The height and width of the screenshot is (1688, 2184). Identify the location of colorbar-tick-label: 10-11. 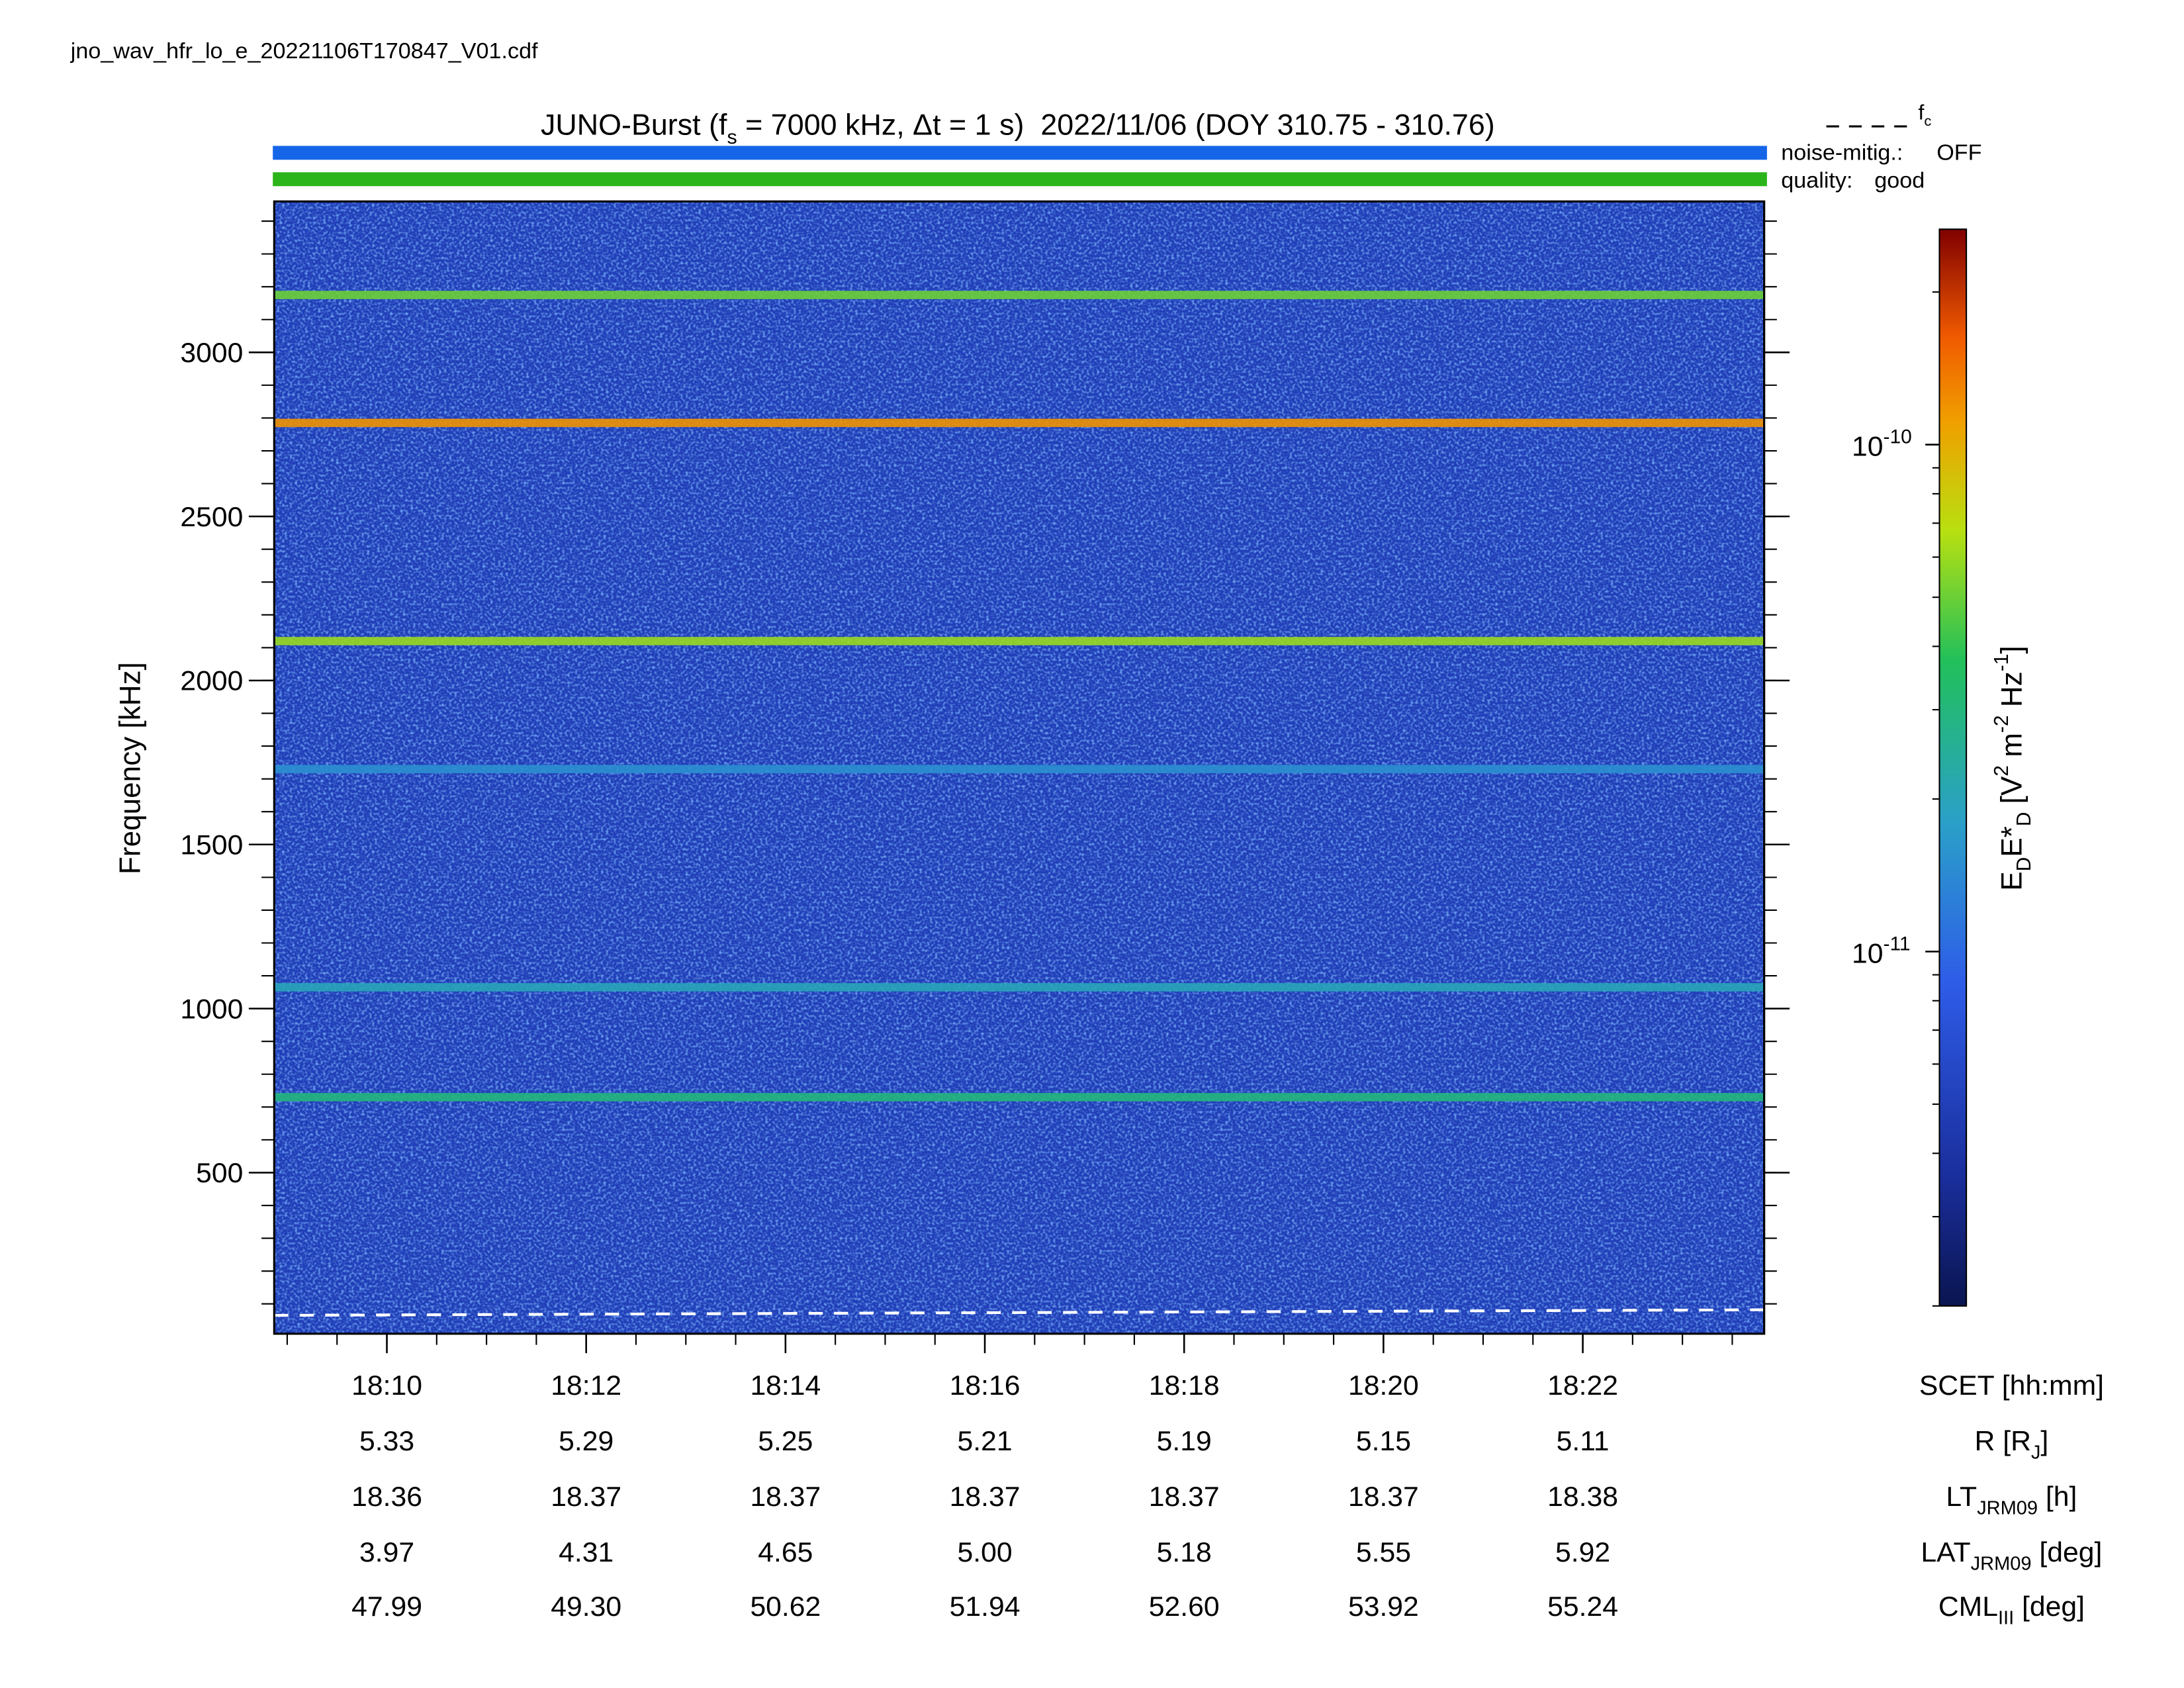
(1881, 951).